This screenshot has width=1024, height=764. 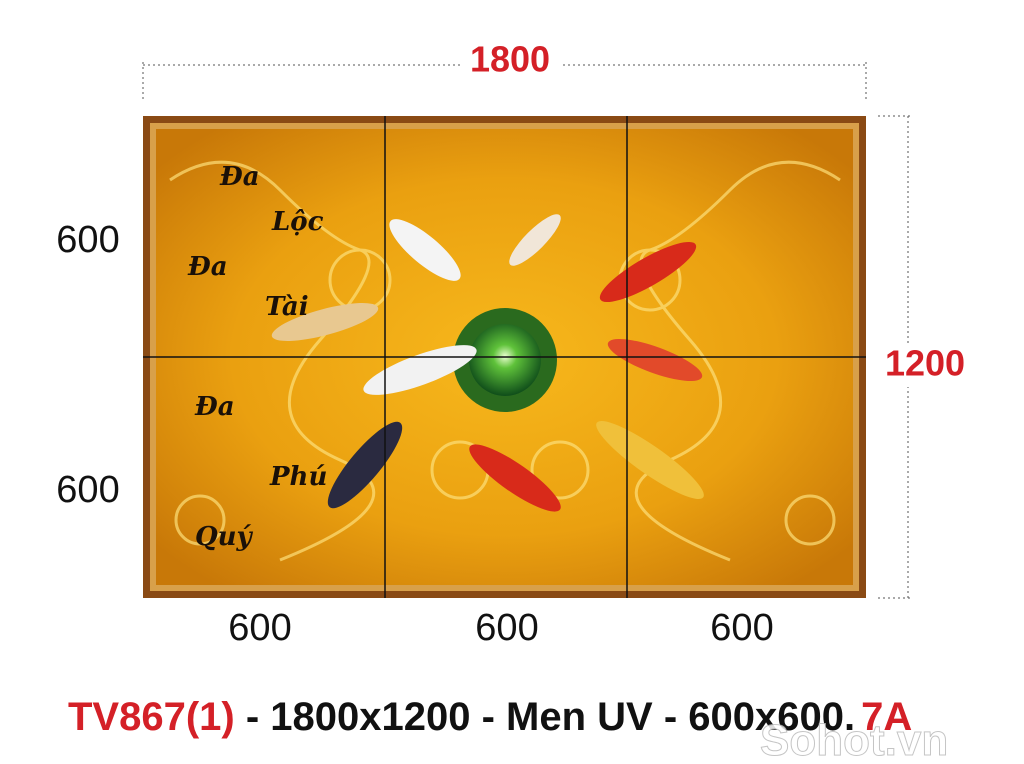 I want to click on width-label: 1800, so click(x=510, y=59).